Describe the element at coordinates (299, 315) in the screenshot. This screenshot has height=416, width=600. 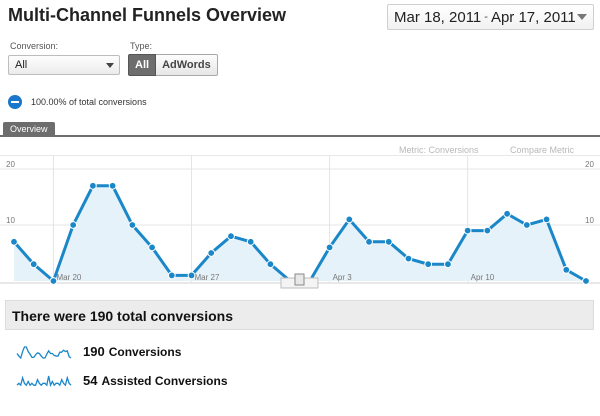
I see `summary-banner: There were 190 total conversions` at that location.